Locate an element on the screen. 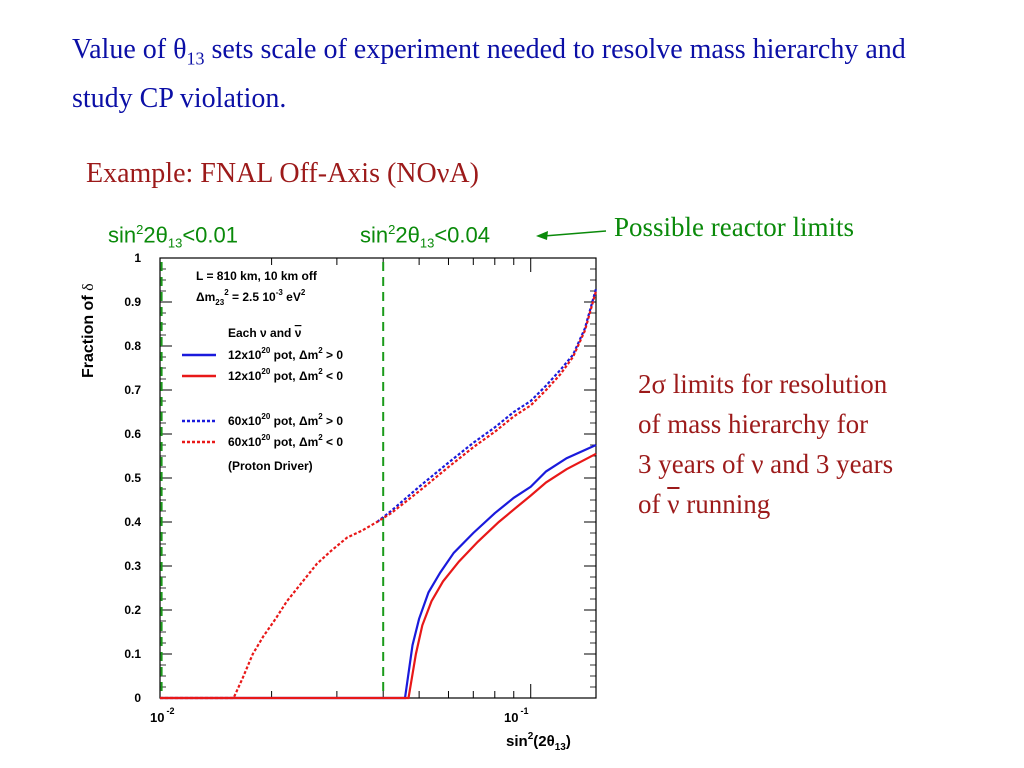 This screenshot has width=1024, height=768. limit-label-right: sin22θ13<0.04 is located at coordinates (425, 236).